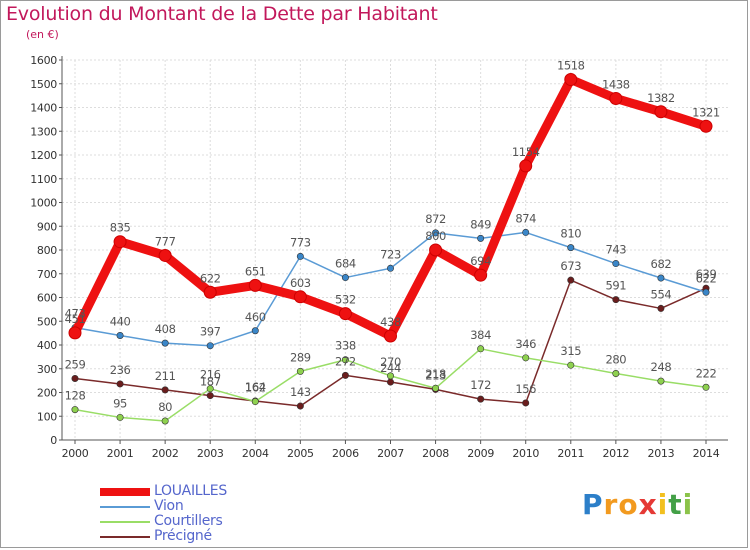 The height and width of the screenshot is (550, 750). I want to click on point-pr-cign--2007, so click(390, 382).